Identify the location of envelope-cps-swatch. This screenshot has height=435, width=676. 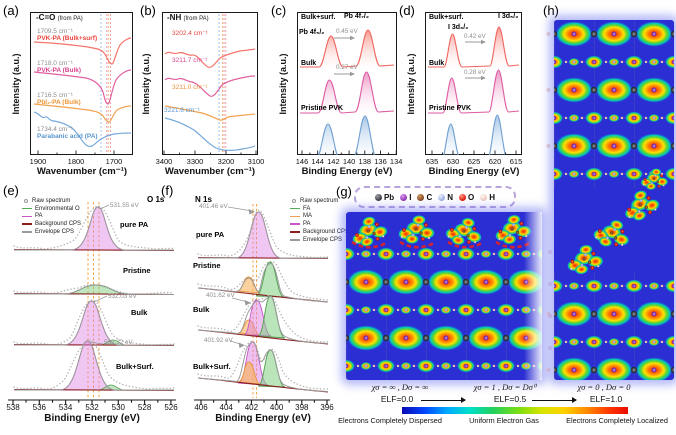
(27, 232).